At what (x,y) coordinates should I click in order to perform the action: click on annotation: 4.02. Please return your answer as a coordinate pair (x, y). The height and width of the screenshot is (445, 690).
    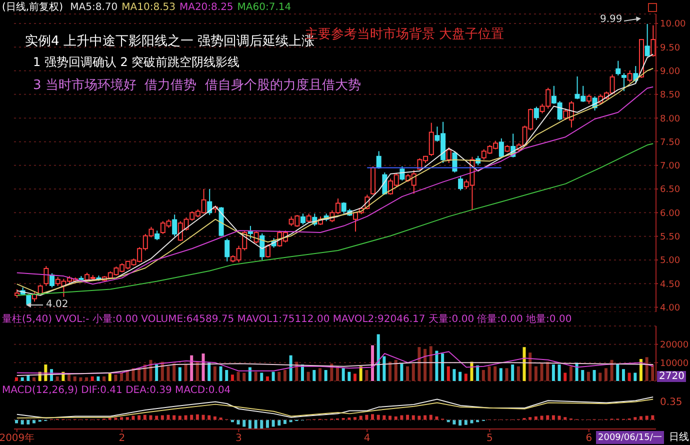
    Looking at the image, I should click on (57, 304).